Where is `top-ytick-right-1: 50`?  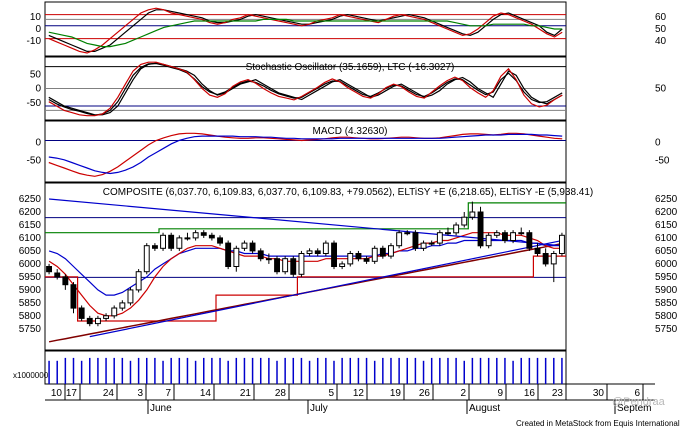 top-ytick-right-1: 50 is located at coordinates (661, 29).